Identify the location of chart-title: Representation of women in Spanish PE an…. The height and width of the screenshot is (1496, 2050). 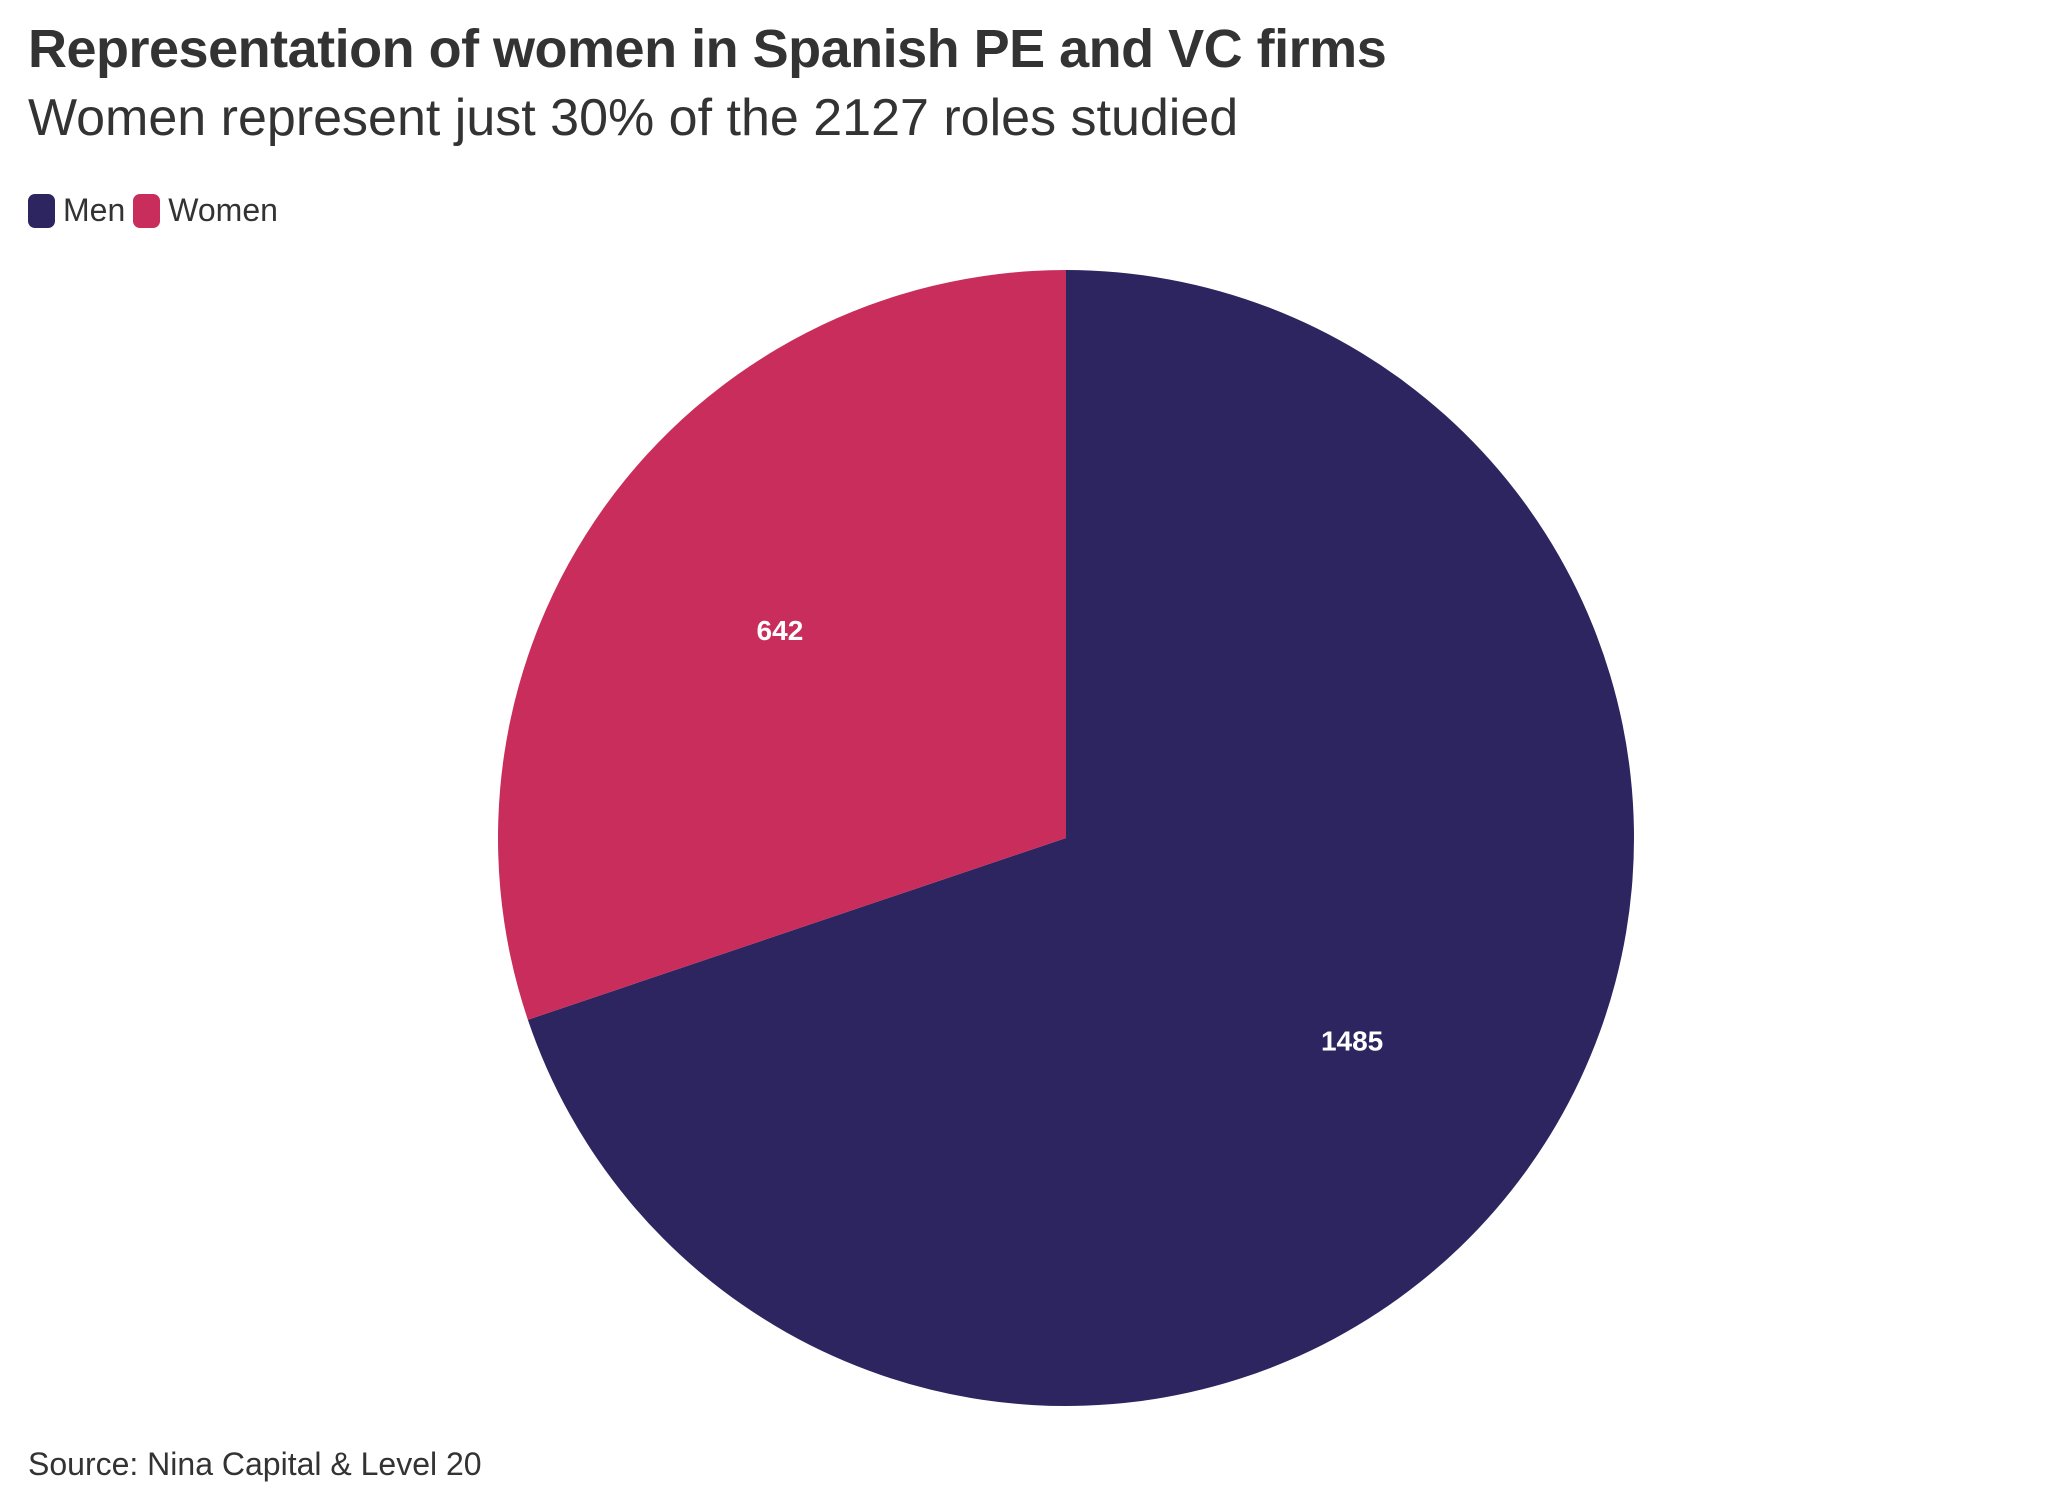
(707, 49).